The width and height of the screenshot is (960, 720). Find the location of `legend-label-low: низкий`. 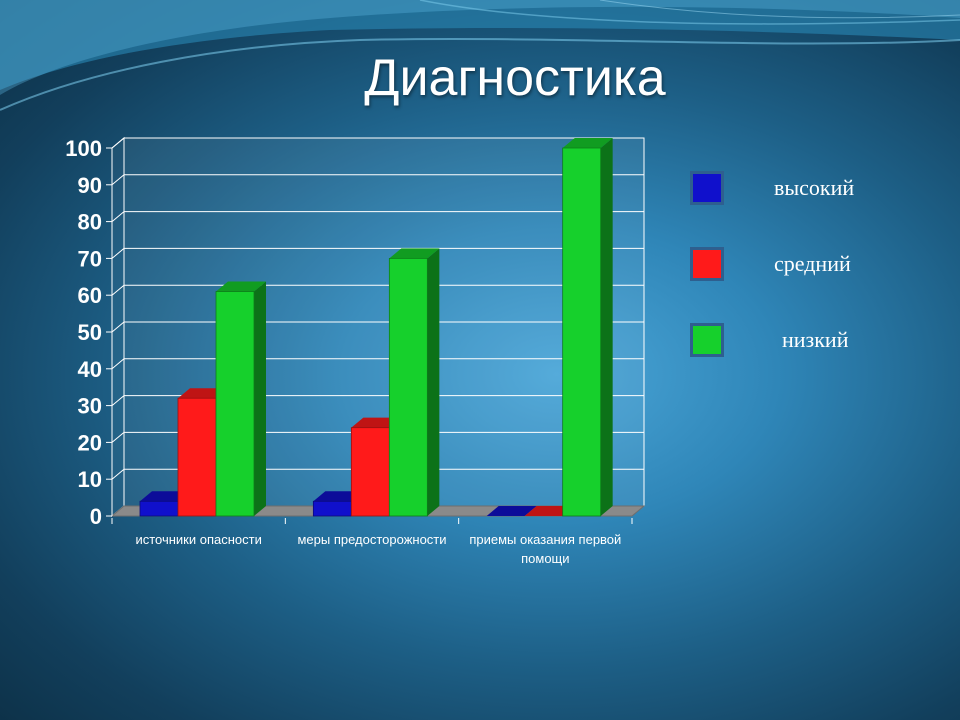

legend-label-low: низкий is located at coordinates (815, 339).